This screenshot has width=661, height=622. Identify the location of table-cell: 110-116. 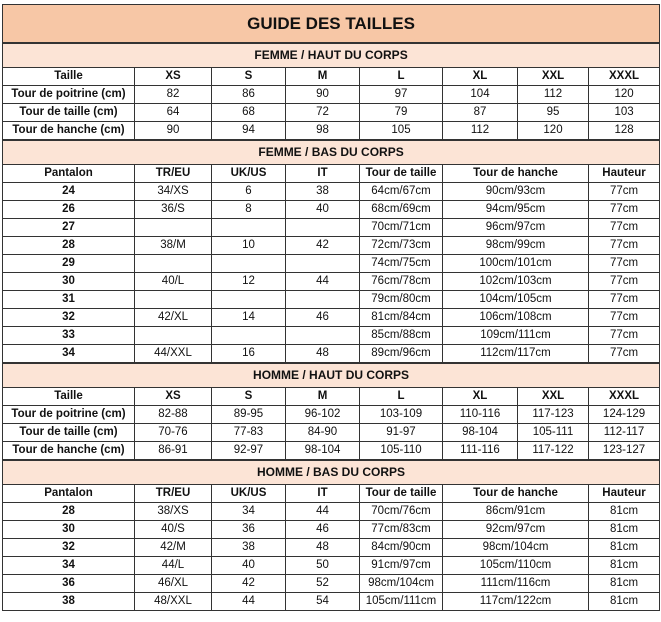
(480, 414).